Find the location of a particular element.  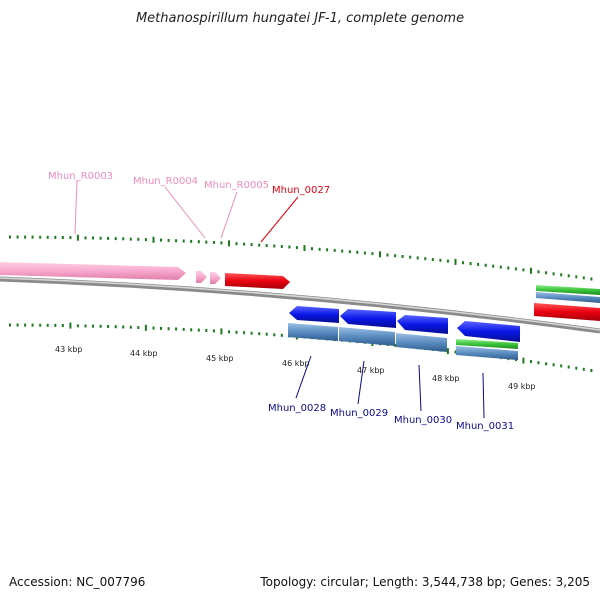

feature-mhun-r0003 is located at coordinates (93, 271).